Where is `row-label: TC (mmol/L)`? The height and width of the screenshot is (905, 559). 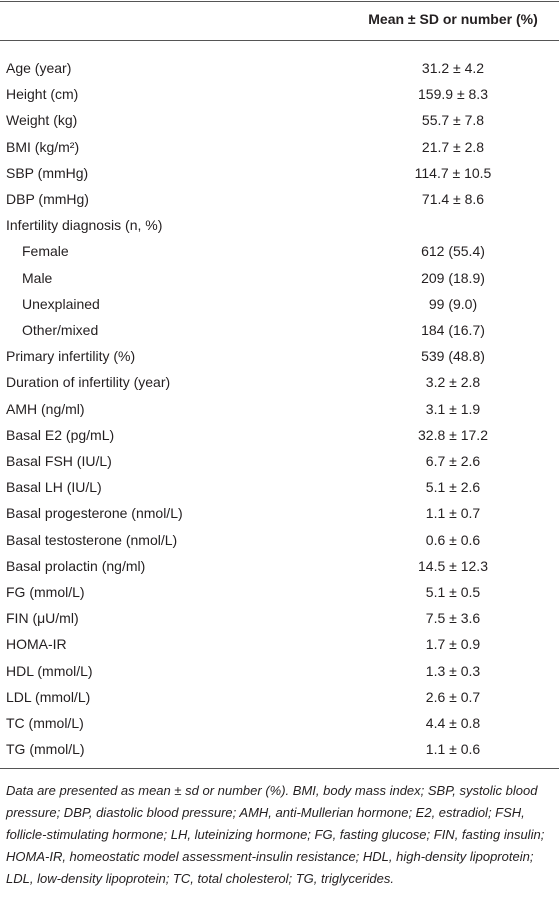 row-label: TC (mmol/L) is located at coordinates (45, 723).